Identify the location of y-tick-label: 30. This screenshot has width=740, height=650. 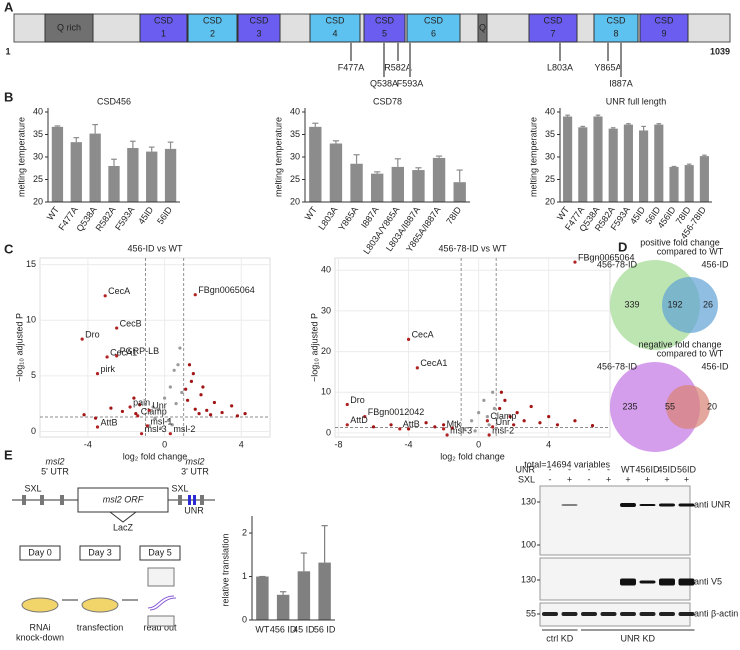
(326, 310).